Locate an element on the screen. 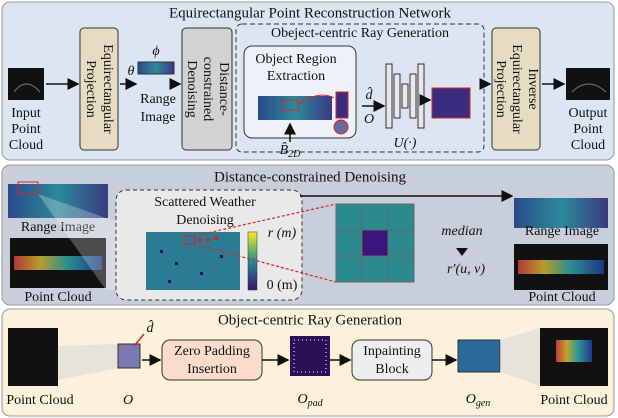 Image resolution: width=618 pixels, height=418 pixels. extraction-label: Object Region is located at coordinates (295, 59).